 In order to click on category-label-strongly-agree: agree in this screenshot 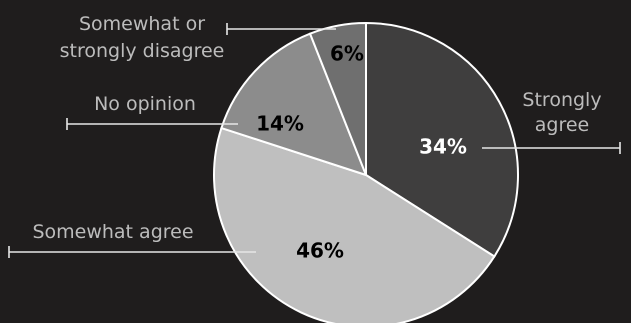, I will do `click(562, 125)`.